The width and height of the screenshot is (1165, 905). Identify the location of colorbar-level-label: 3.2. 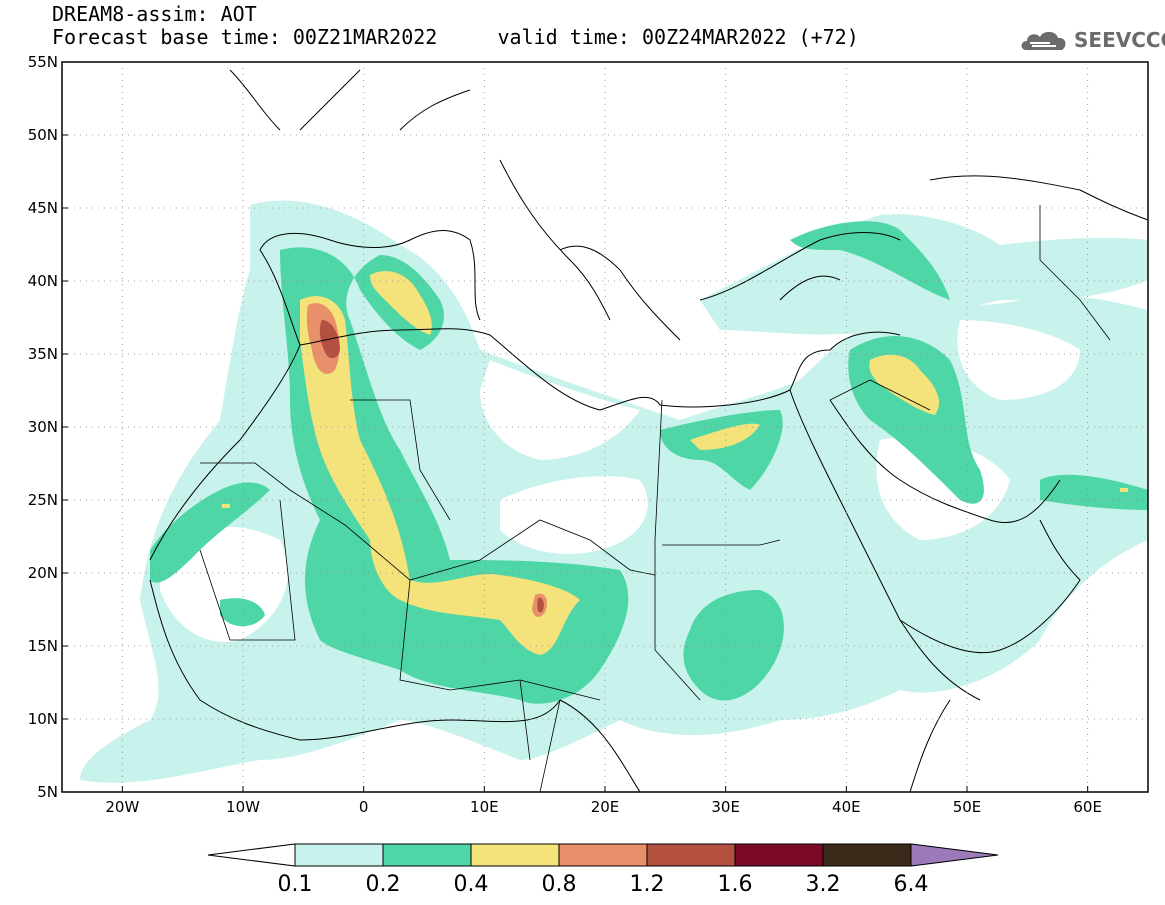
(823, 884).